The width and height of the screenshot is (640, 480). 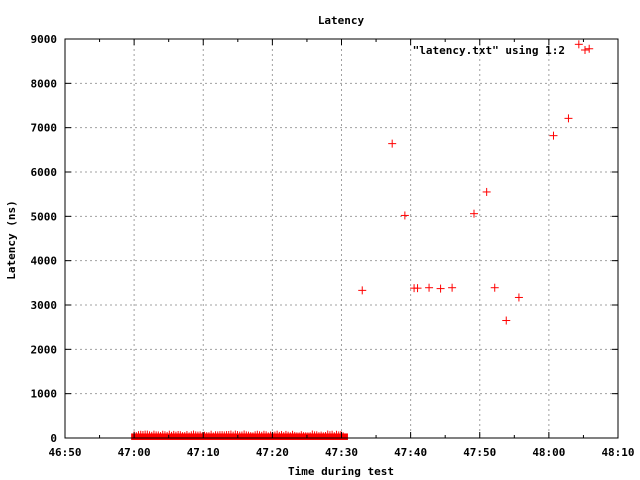 I want to click on legend: "latency.txt" using 1:2, so click(x=501, y=50).